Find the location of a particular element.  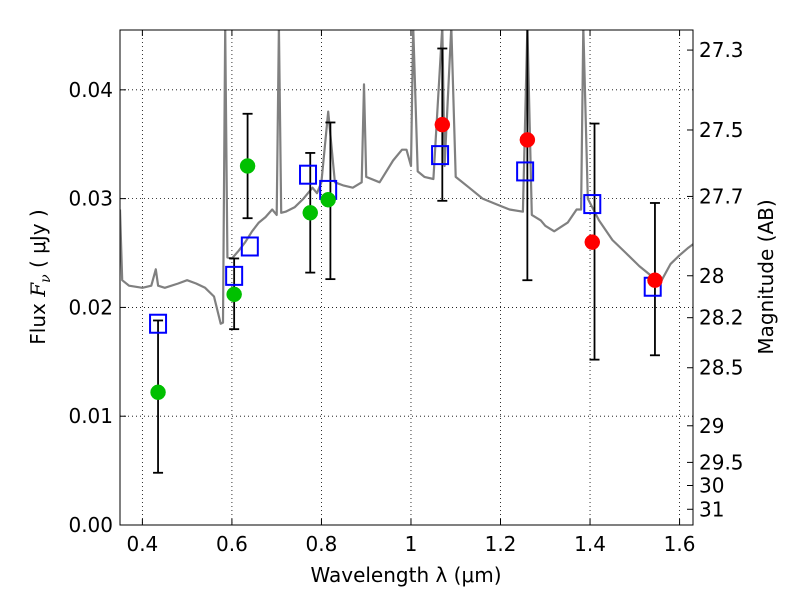

x-axis-label: Wavelength λ (μm) is located at coordinates (405, 575).